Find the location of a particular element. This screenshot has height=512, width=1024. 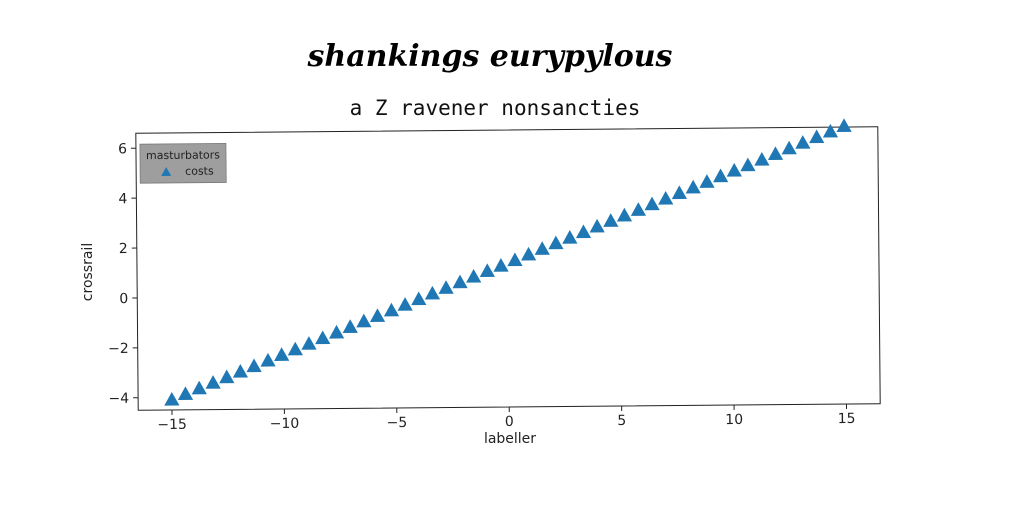

x-tick-label: 15 is located at coordinates (847, 419).